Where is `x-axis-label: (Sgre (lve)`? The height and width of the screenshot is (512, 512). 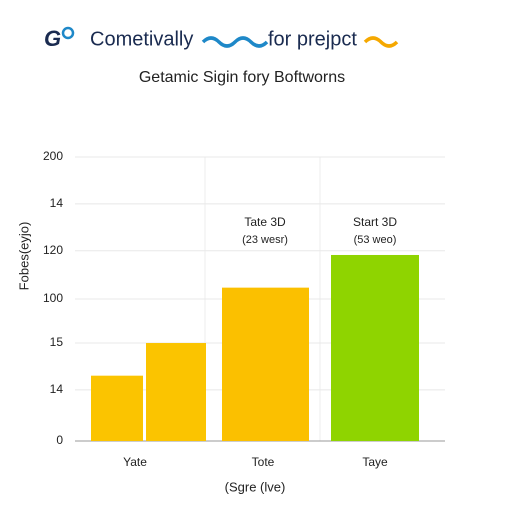
x-axis-label: (Sgre (lve) is located at coordinates (255, 486).